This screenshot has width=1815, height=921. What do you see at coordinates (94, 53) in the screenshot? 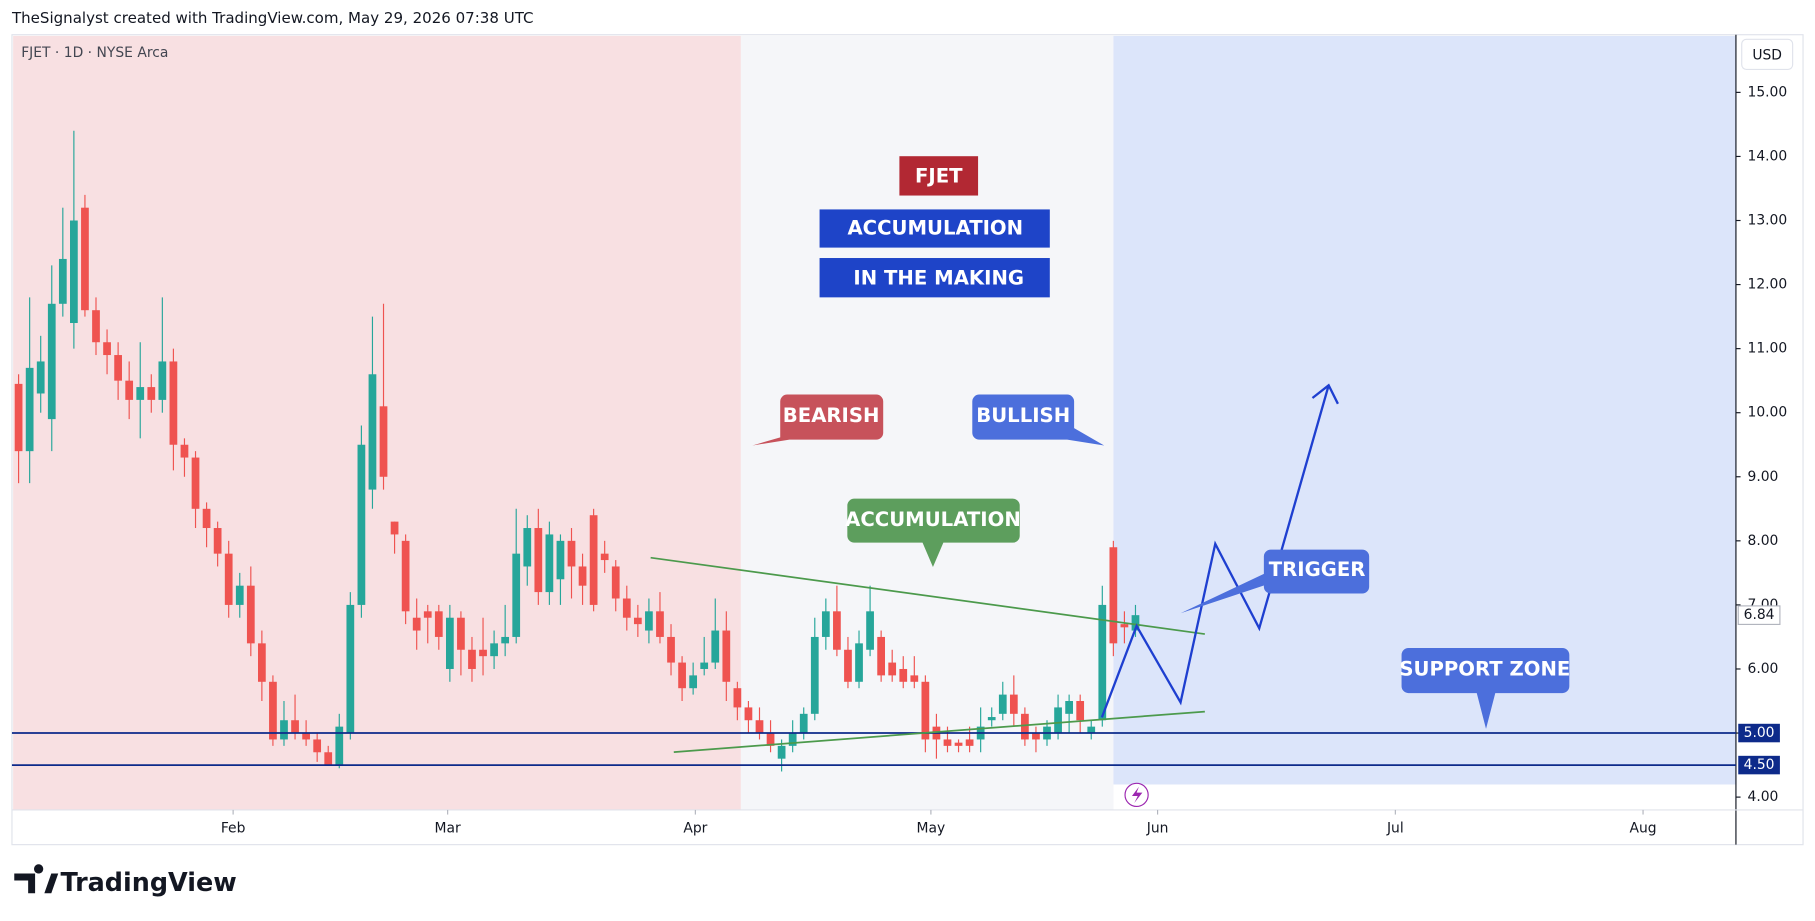
I see `symbol-label: FJET · 1D · NYSE Arca` at bounding box center [94, 53].